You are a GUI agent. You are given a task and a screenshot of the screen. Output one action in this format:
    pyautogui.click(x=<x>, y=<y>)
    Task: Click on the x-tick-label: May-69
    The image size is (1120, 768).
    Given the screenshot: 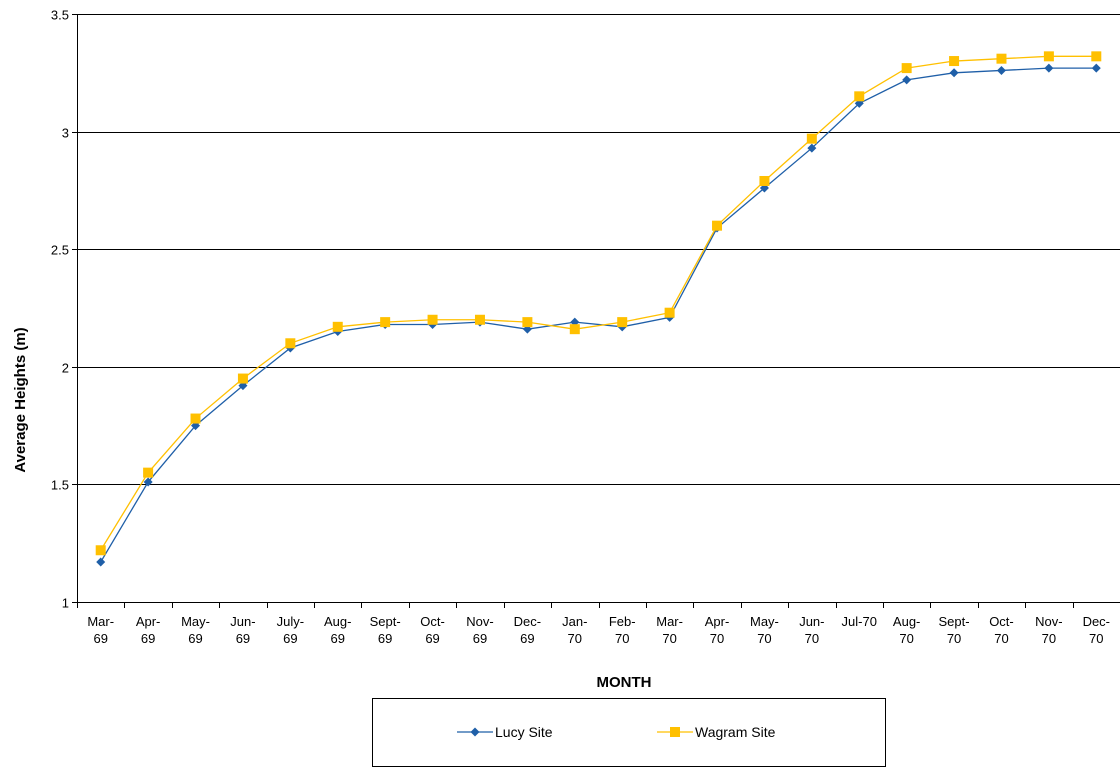 What is the action you would take?
    pyautogui.click(x=195, y=630)
    